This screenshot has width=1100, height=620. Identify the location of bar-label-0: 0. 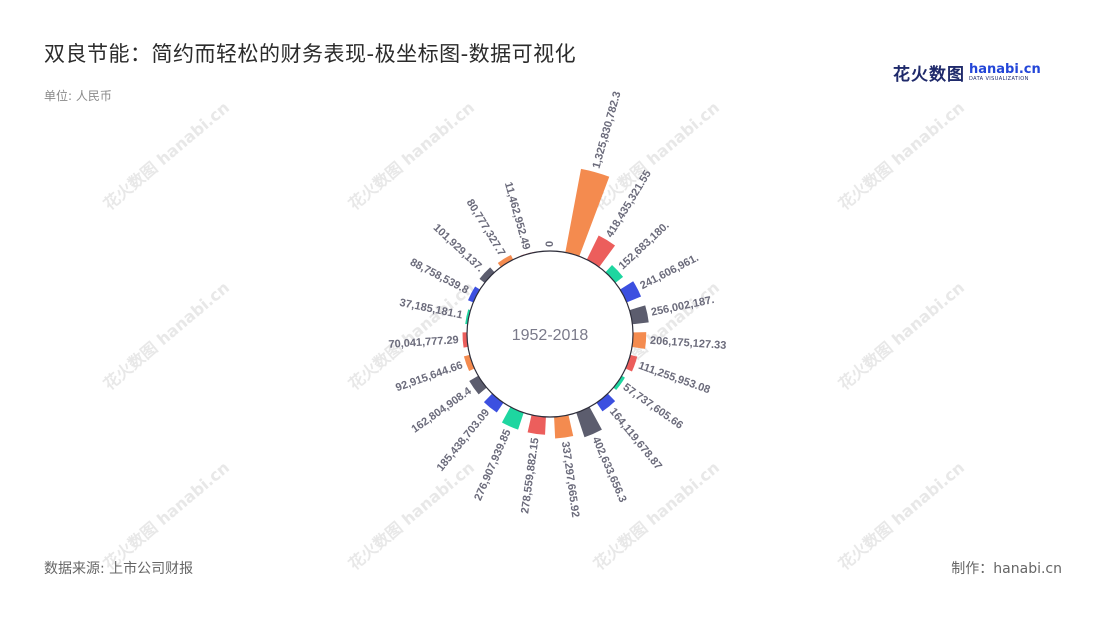
(550, 244).